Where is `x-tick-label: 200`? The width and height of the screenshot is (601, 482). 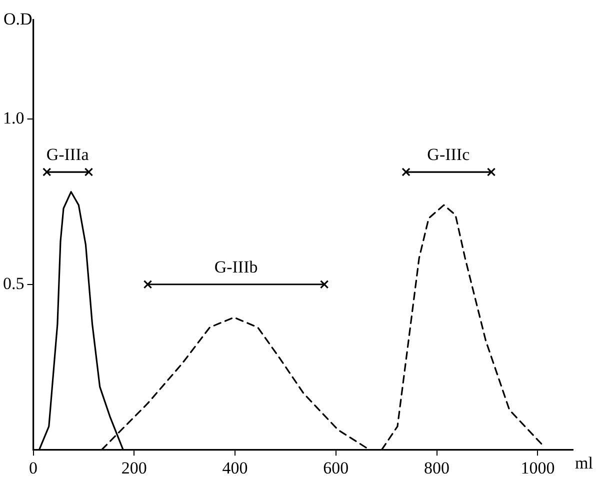 x-tick-label: 200 is located at coordinates (134, 468).